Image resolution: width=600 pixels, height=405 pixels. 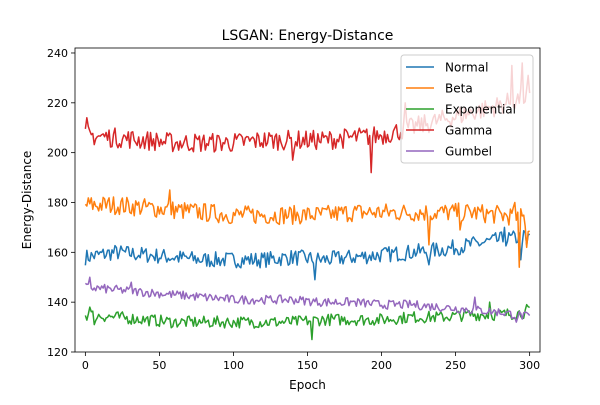 What do you see at coordinates (468, 131) in the screenshot?
I see `legend-label: Gamma` at bounding box center [468, 131].